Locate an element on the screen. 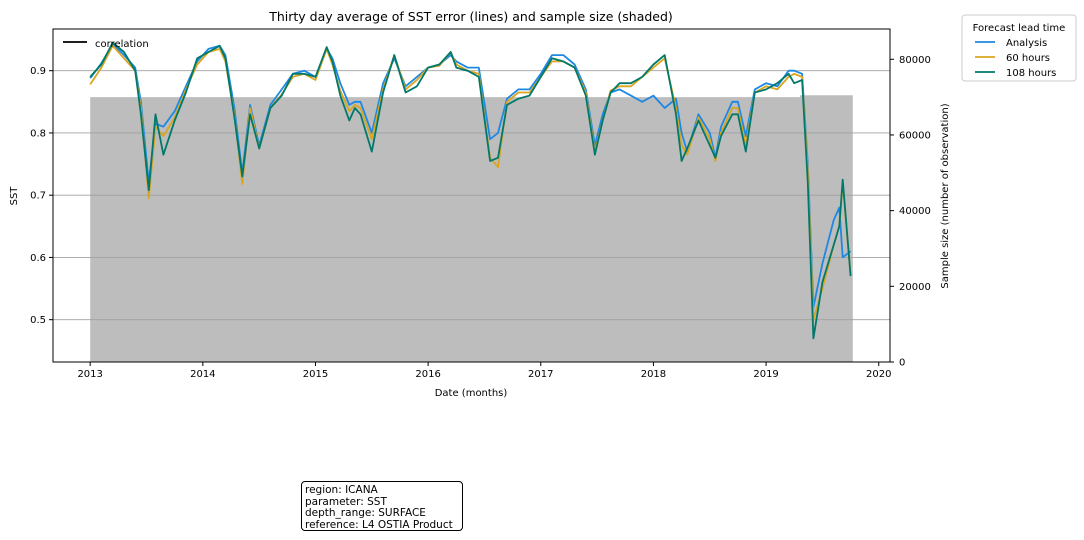 The height and width of the screenshot is (540, 1084). x-tick-label: 2018 is located at coordinates (653, 374).